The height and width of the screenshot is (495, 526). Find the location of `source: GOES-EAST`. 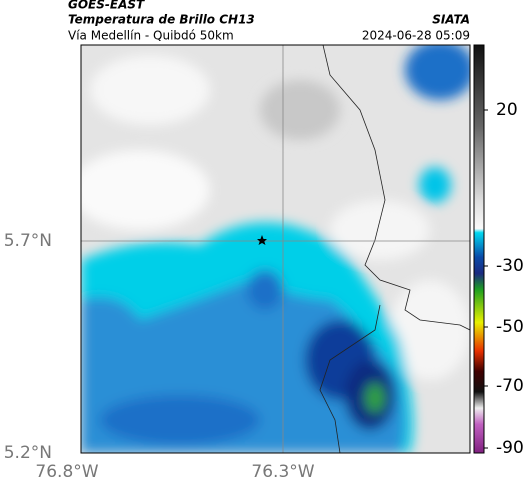

source: GOES-EAST is located at coordinates (106, 6).